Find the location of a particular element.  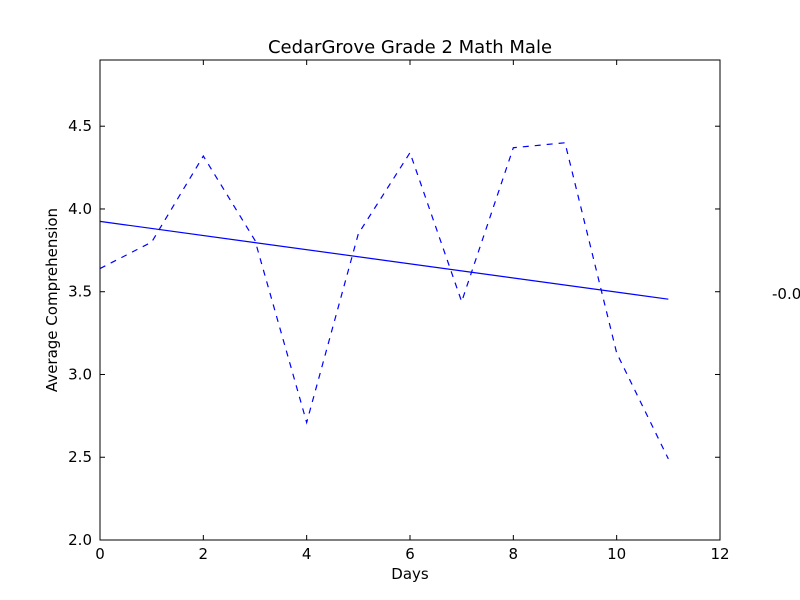

x-tick-label: 6 is located at coordinates (410, 554).